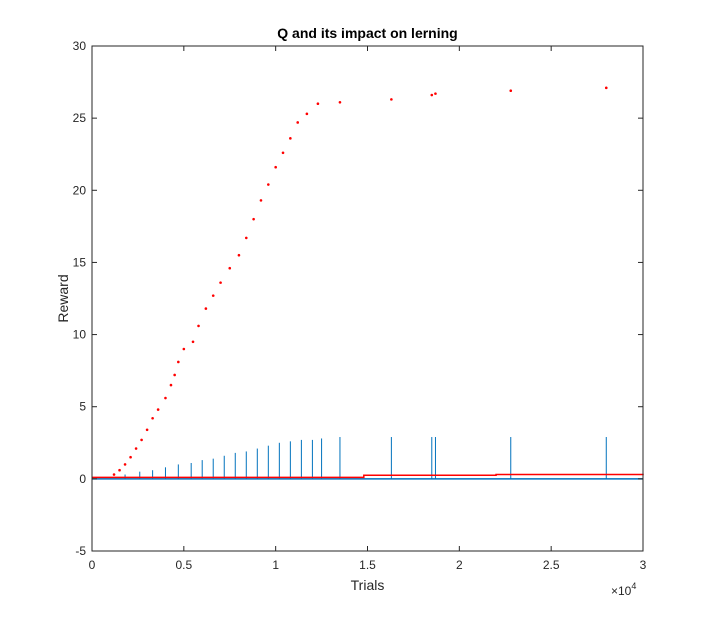 The height and width of the screenshot is (623, 711). What do you see at coordinates (80, 551) in the screenshot?
I see `y-tick-label: -5` at bounding box center [80, 551].